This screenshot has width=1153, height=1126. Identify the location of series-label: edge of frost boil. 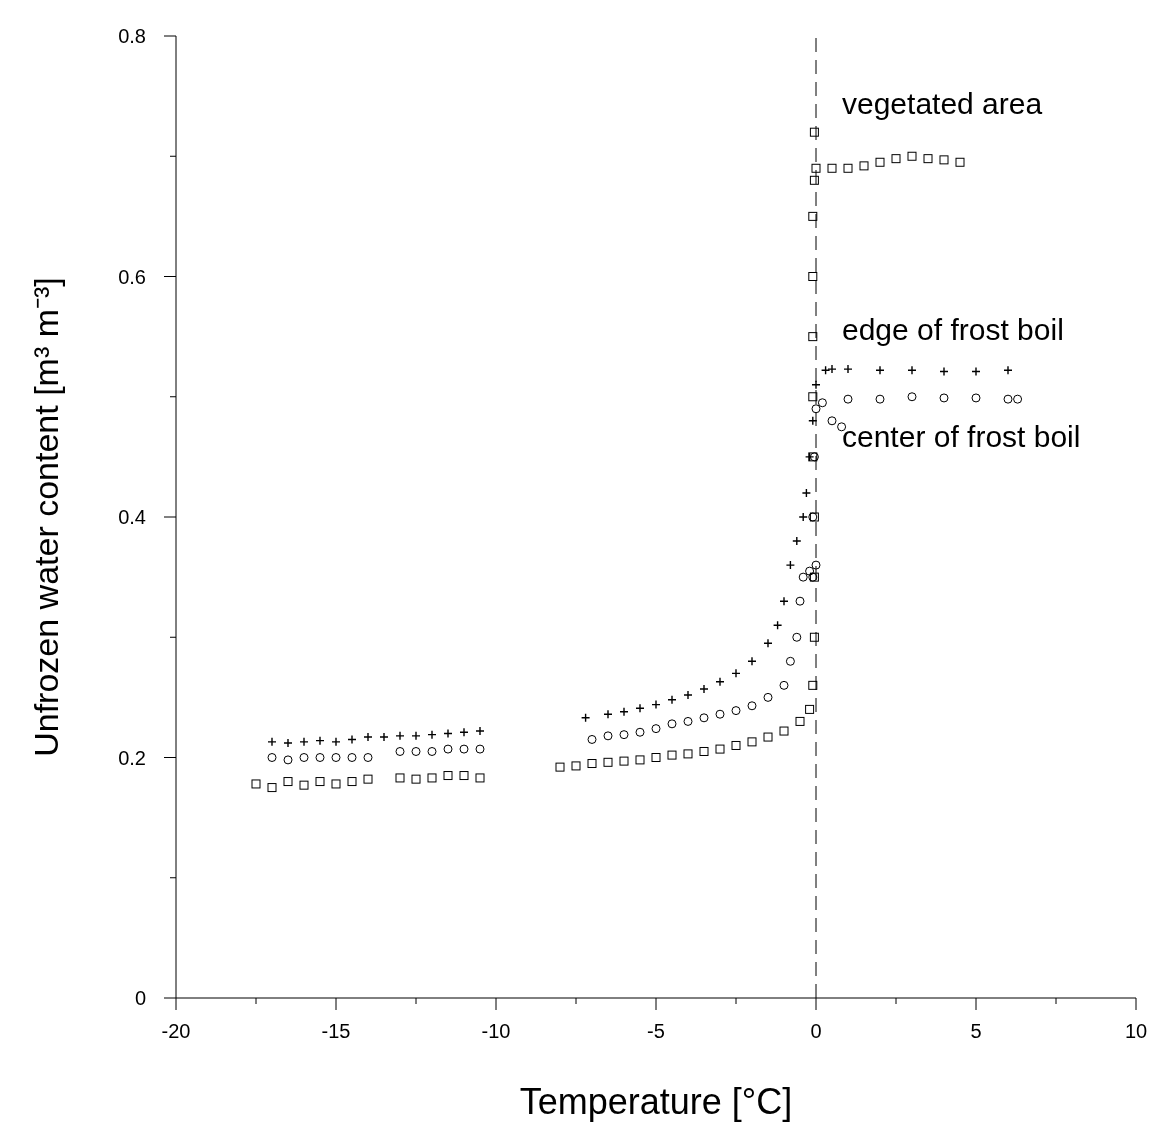
(953, 330).